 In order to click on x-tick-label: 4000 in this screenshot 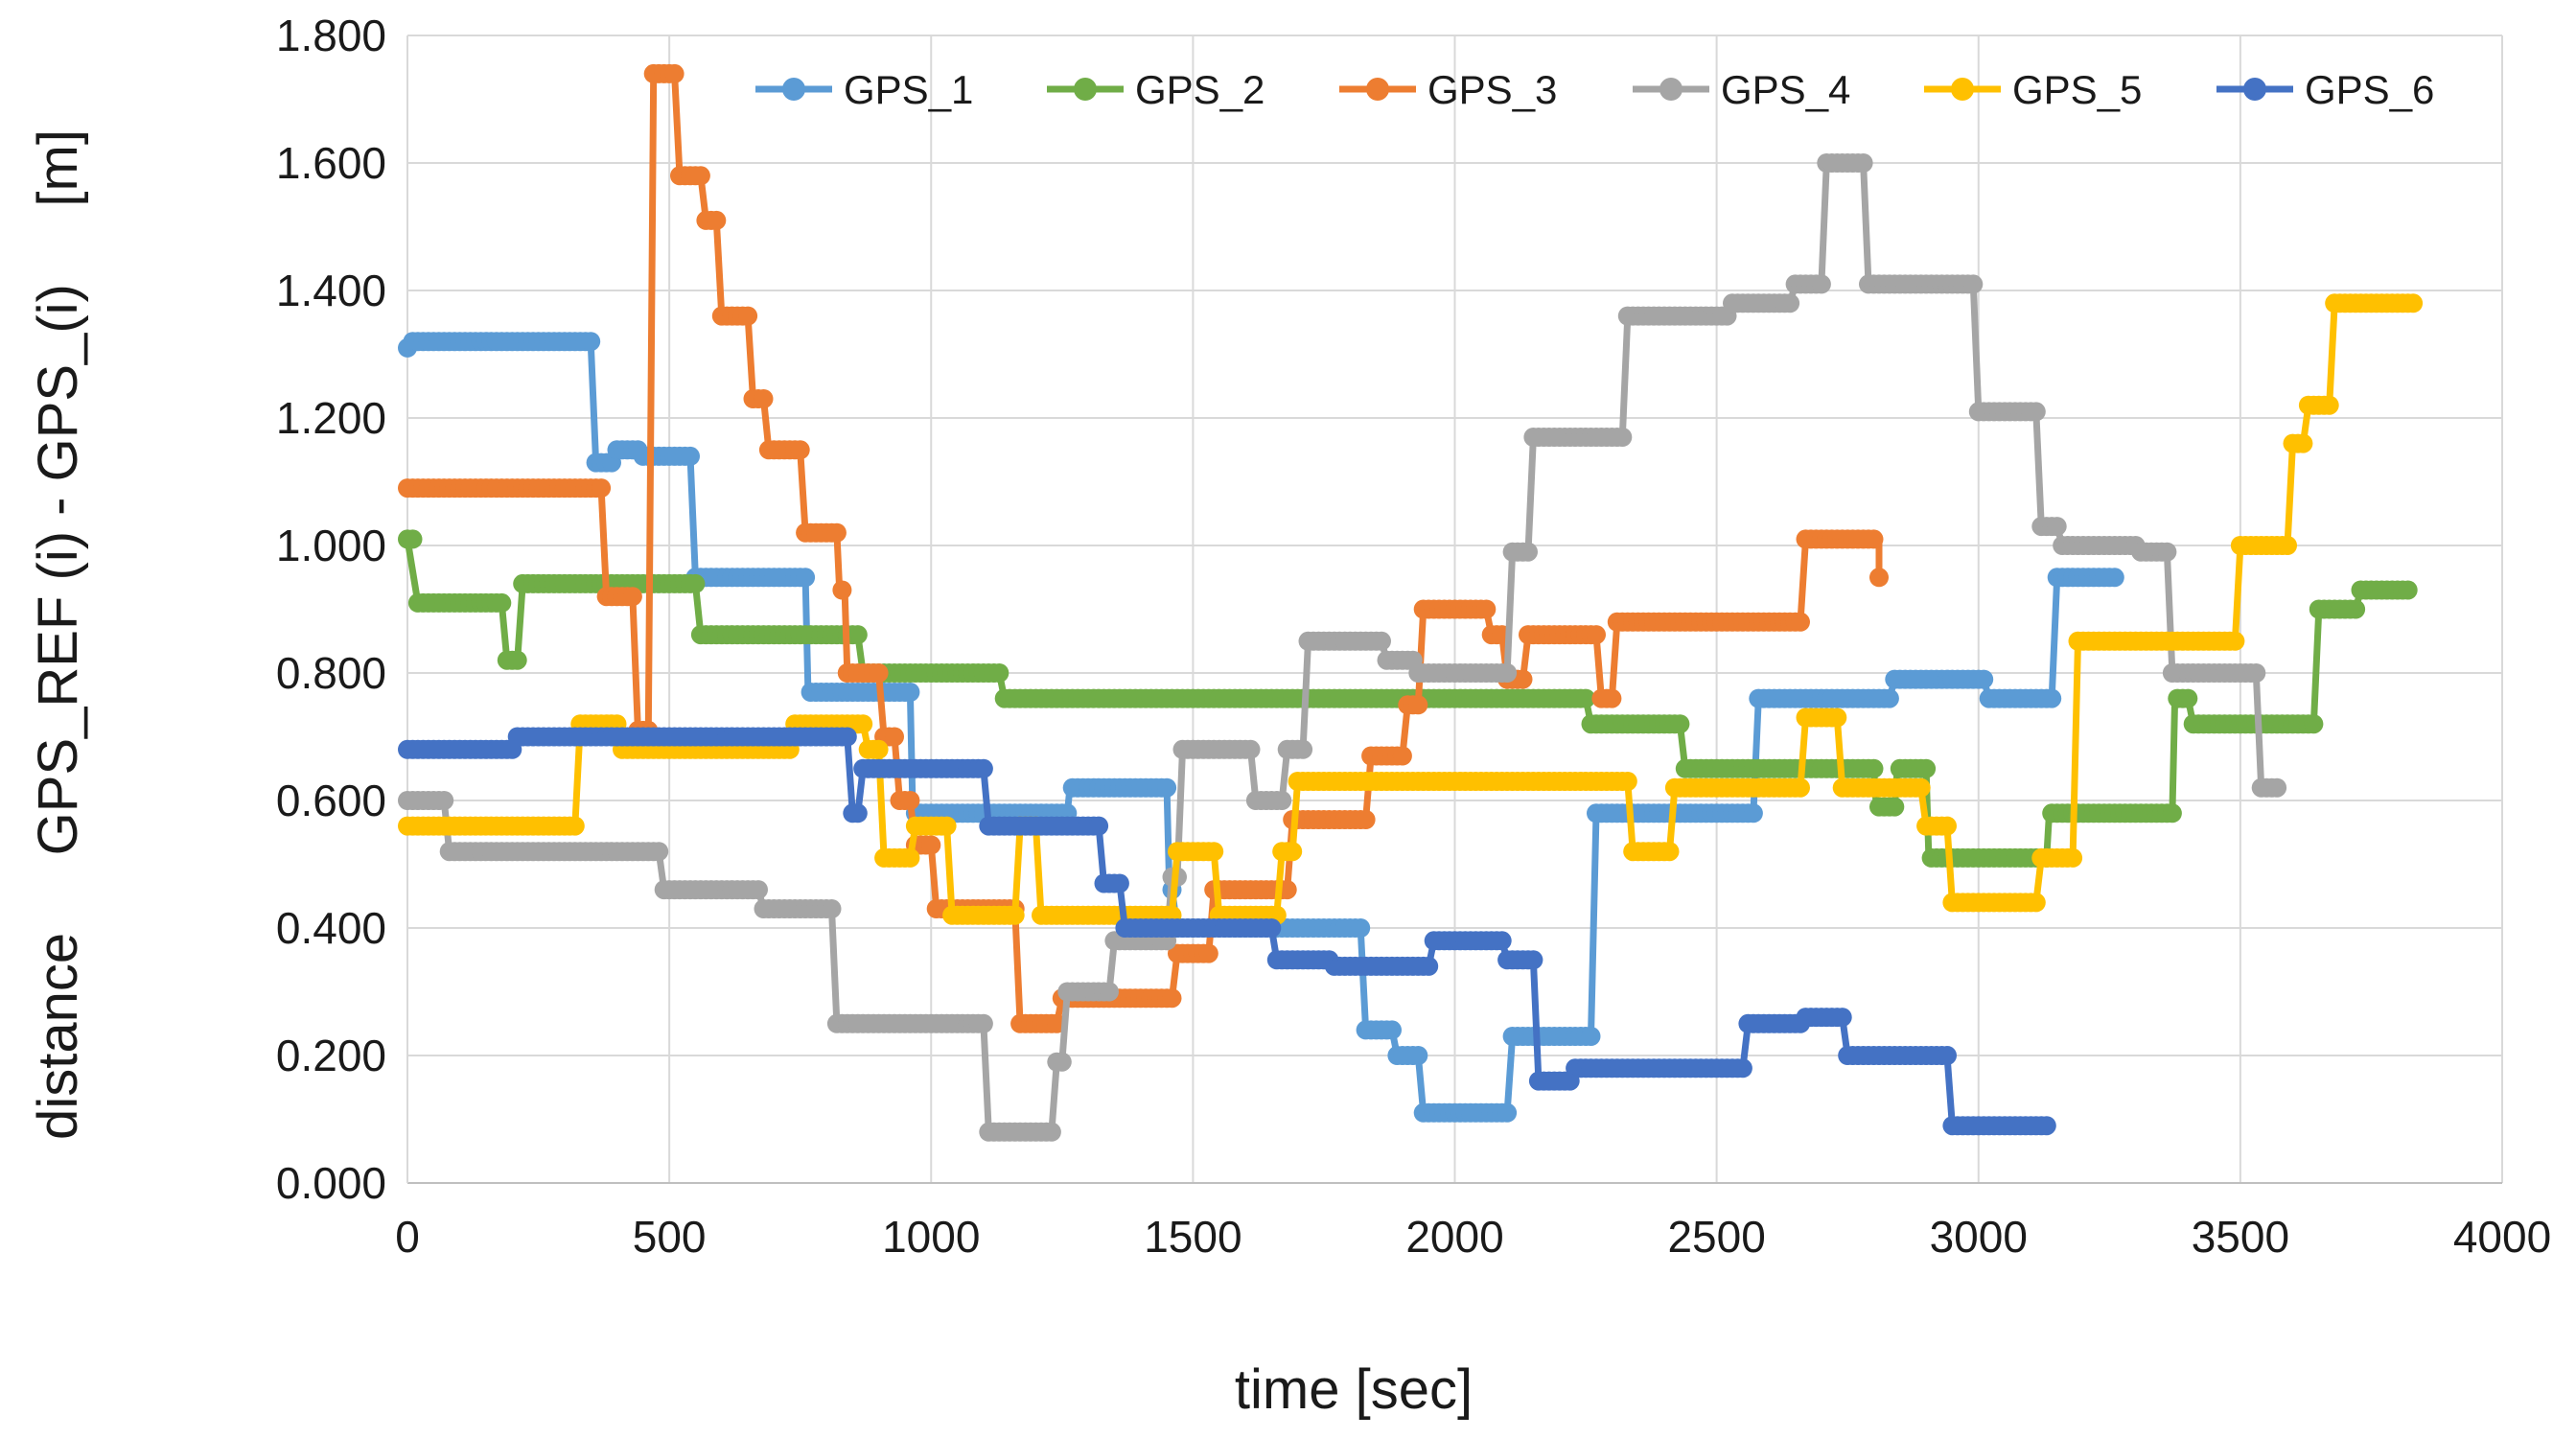, I will do `click(2502, 1237)`.